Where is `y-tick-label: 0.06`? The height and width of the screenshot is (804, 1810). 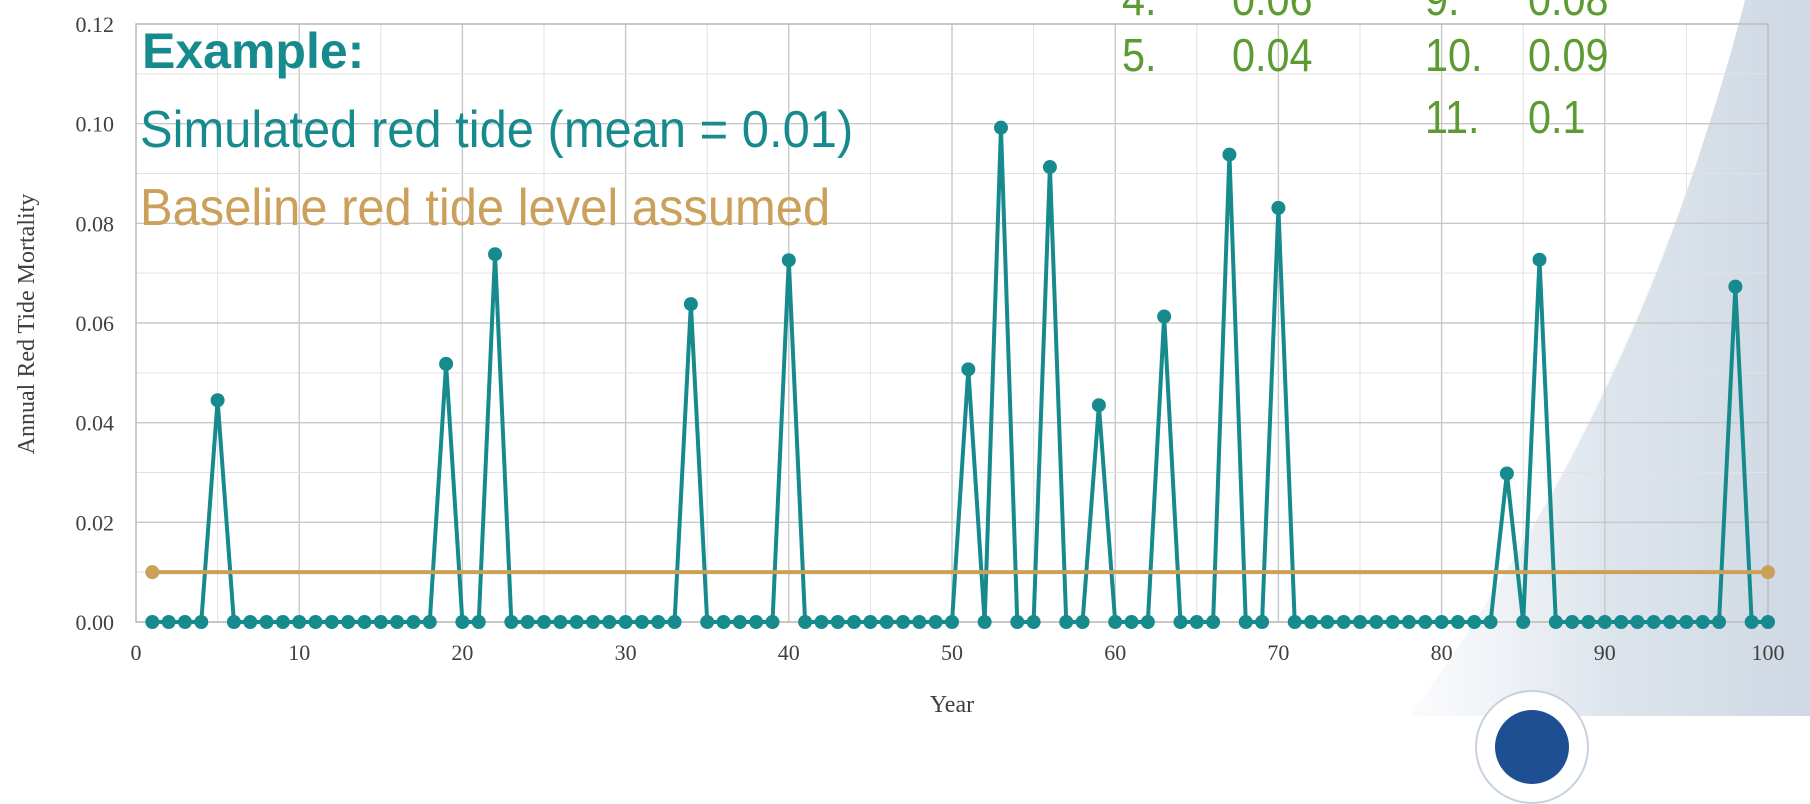
y-tick-label: 0.06 is located at coordinates (95, 323).